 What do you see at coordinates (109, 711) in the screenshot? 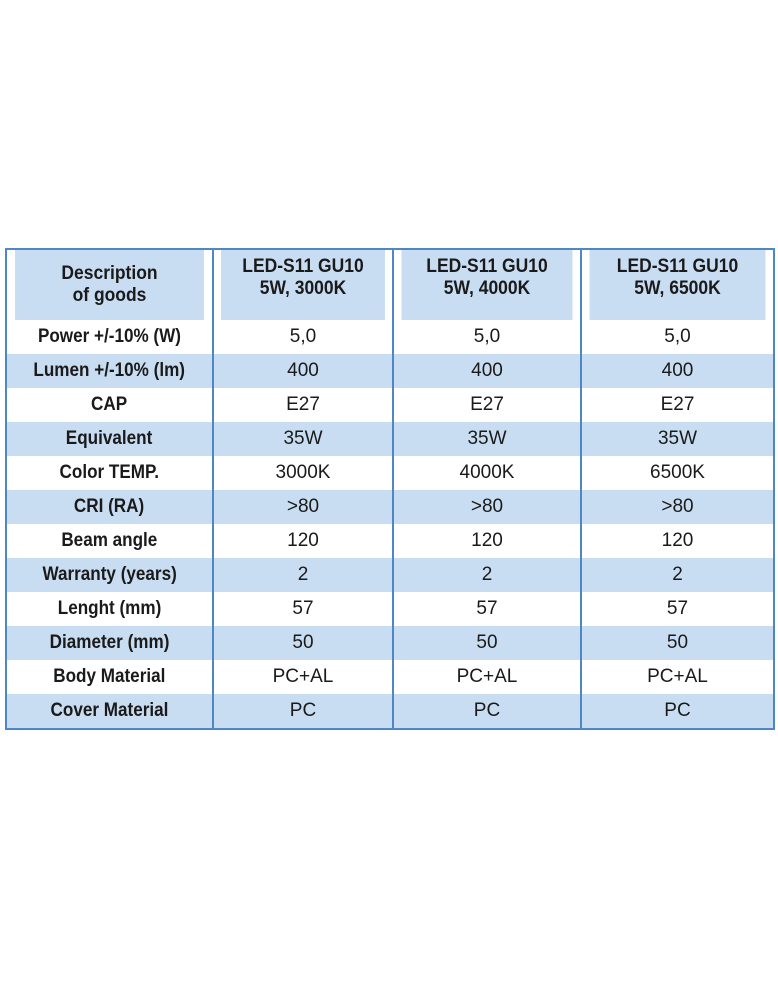
I see `row-label: Cover Material` at bounding box center [109, 711].